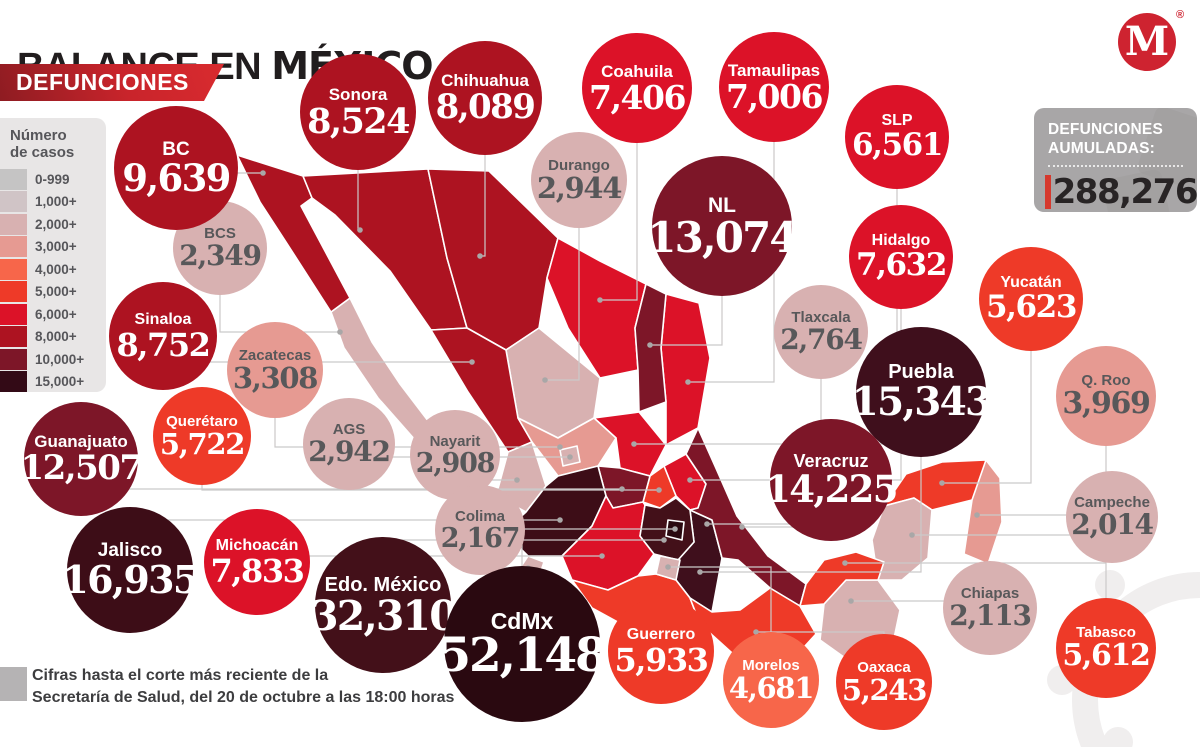  What do you see at coordinates (746, 517) in the screenshot?
I see `state-shape-ver` at bounding box center [746, 517].